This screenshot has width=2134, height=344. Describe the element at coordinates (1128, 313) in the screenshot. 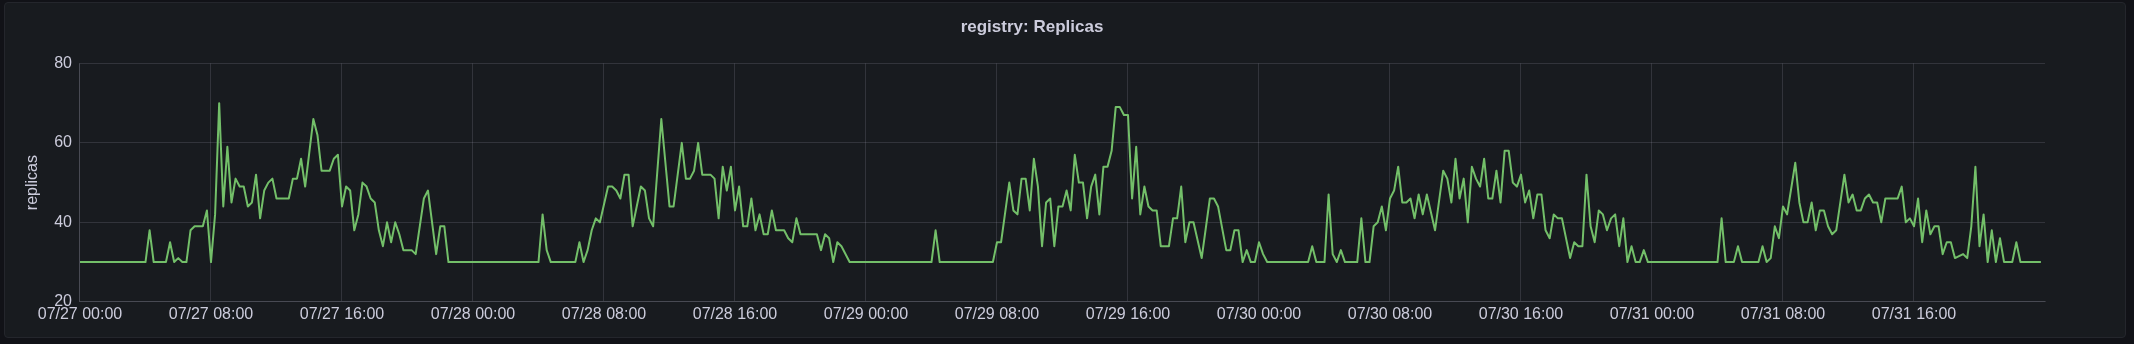

I see `x-tick-label: 07/29 16:00` at that location.